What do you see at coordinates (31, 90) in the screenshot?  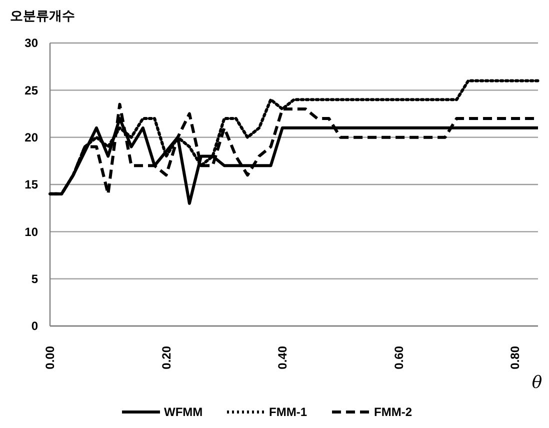 I see `y-tick-label: 25` at bounding box center [31, 90].